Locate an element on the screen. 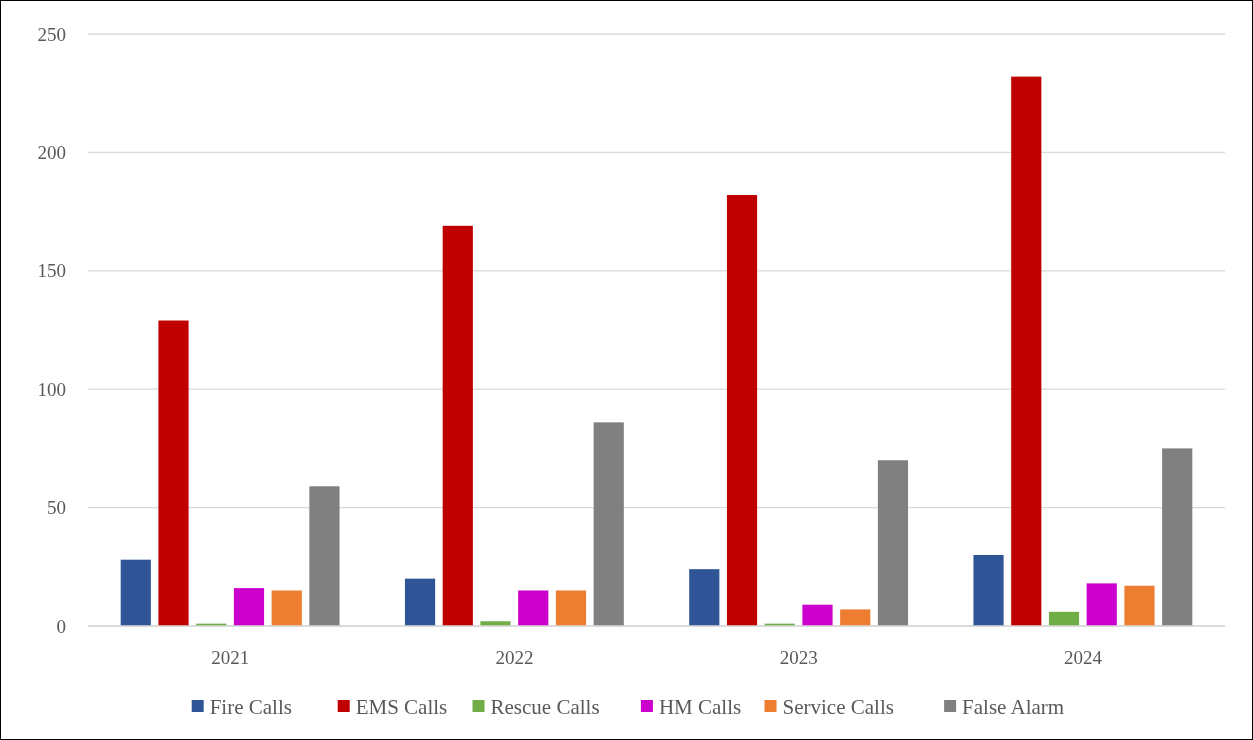 This screenshot has width=1253, height=740. x-tick-label: 2023 is located at coordinates (798, 657).